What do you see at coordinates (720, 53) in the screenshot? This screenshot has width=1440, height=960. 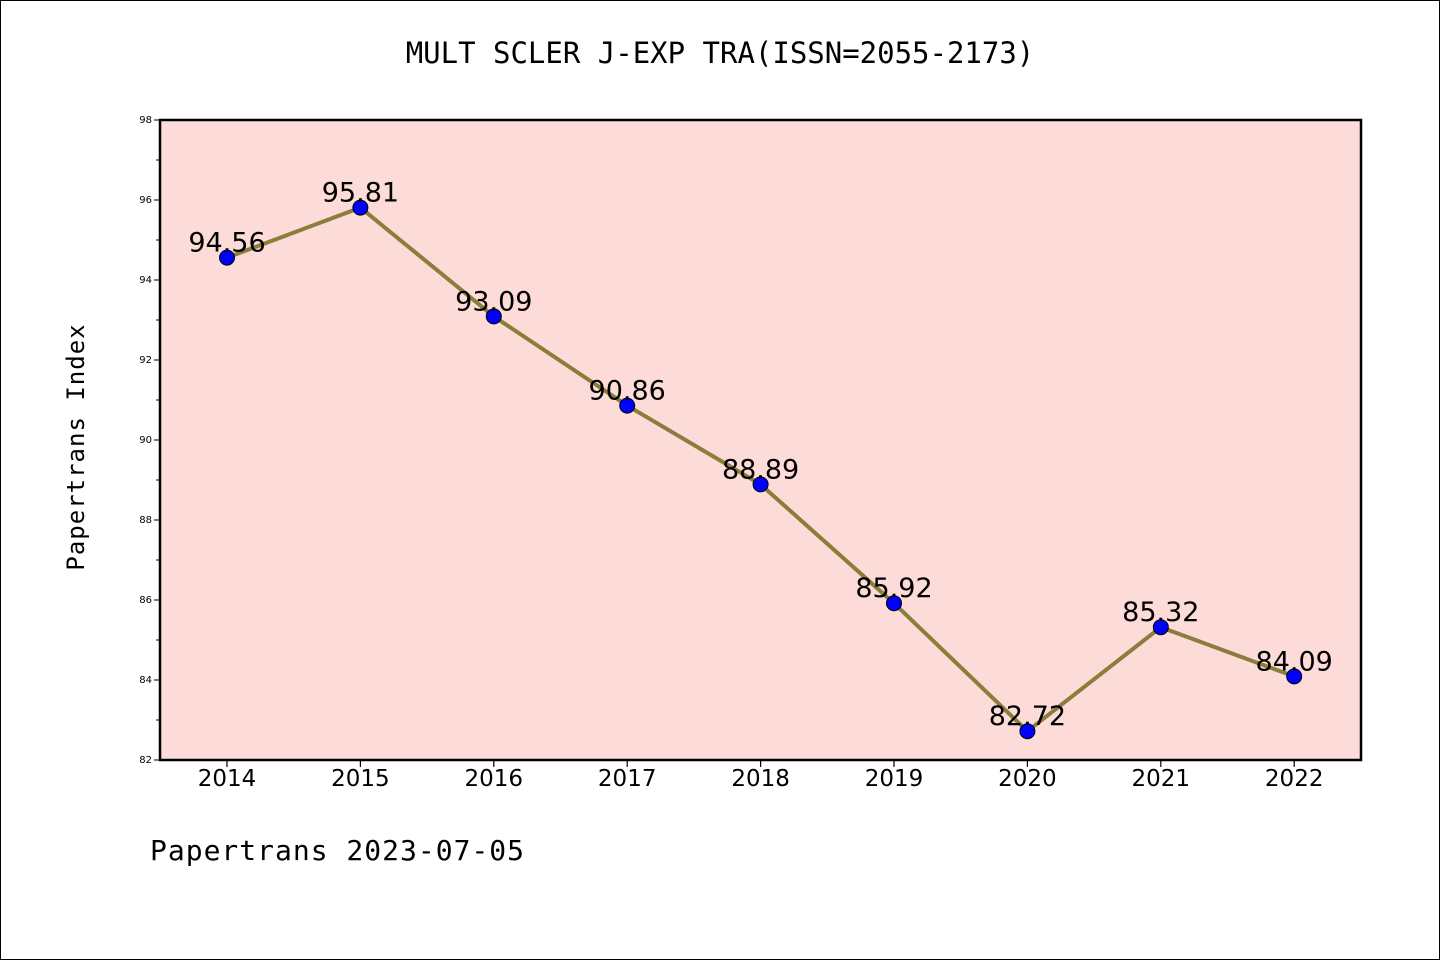 I see `chart-title: MULT SCLER J-EXP TRA(ISSN=2055-2173)` at bounding box center [720, 53].